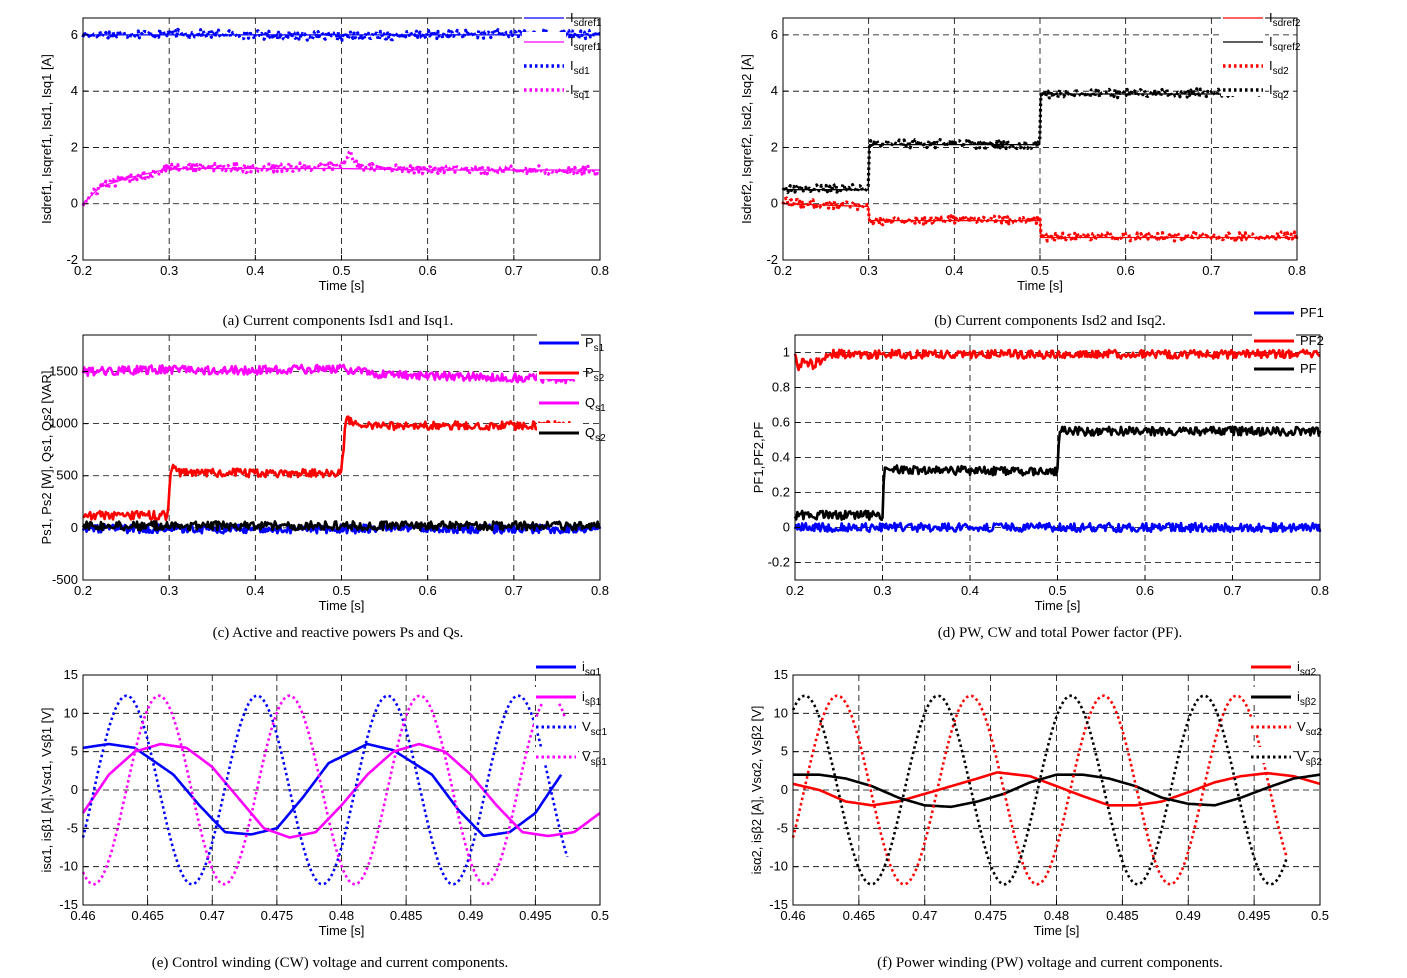 This screenshot has height=978, width=1407. What do you see at coordinates (67, 475) in the screenshot?
I see `y-tick-label: 500` at bounding box center [67, 475].